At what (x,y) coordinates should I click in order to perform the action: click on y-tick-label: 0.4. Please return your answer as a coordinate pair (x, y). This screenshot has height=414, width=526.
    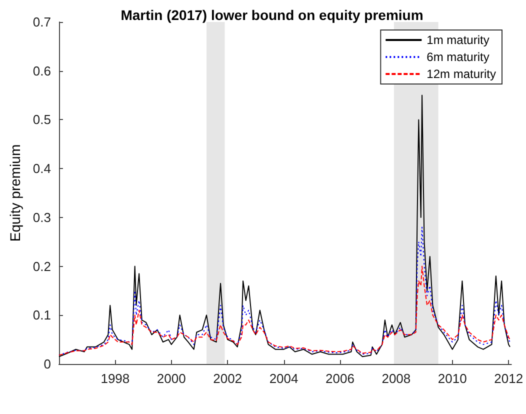
    Looking at the image, I should click on (41, 168).